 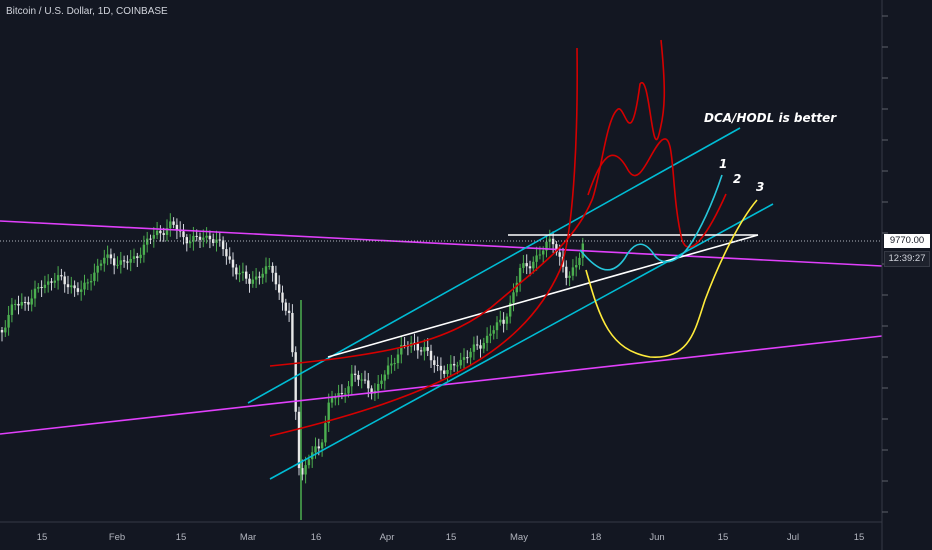 What do you see at coordinates (543, 296) in the screenshot?
I see `white-trendline` at bounding box center [543, 296].